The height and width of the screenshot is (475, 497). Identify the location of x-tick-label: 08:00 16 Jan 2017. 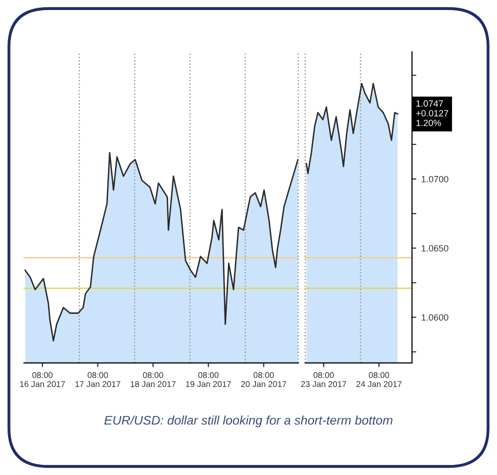
(42, 380).